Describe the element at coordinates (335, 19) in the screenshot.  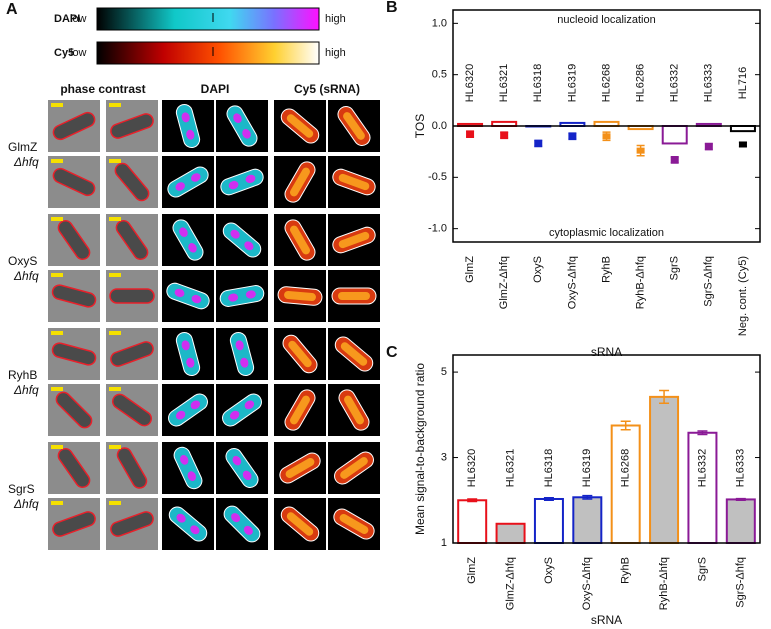
I see `colorbar-high: high` at that location.